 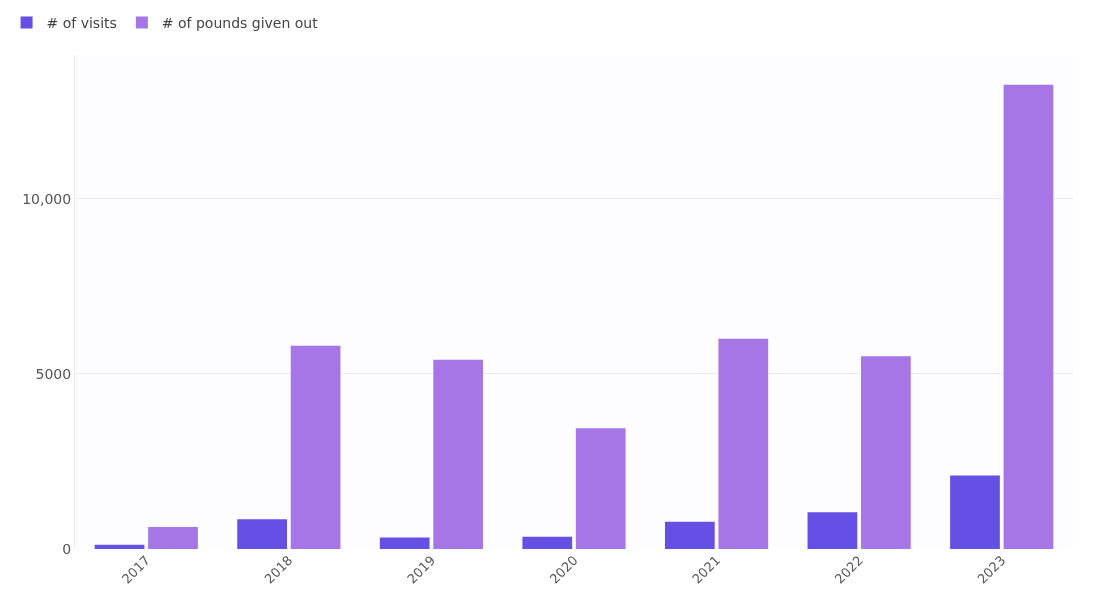 What do you see at coordinates (240, 22) in the screenshot?
I see `legend-label: # of pounds given out` at bounding box center [240, 22].